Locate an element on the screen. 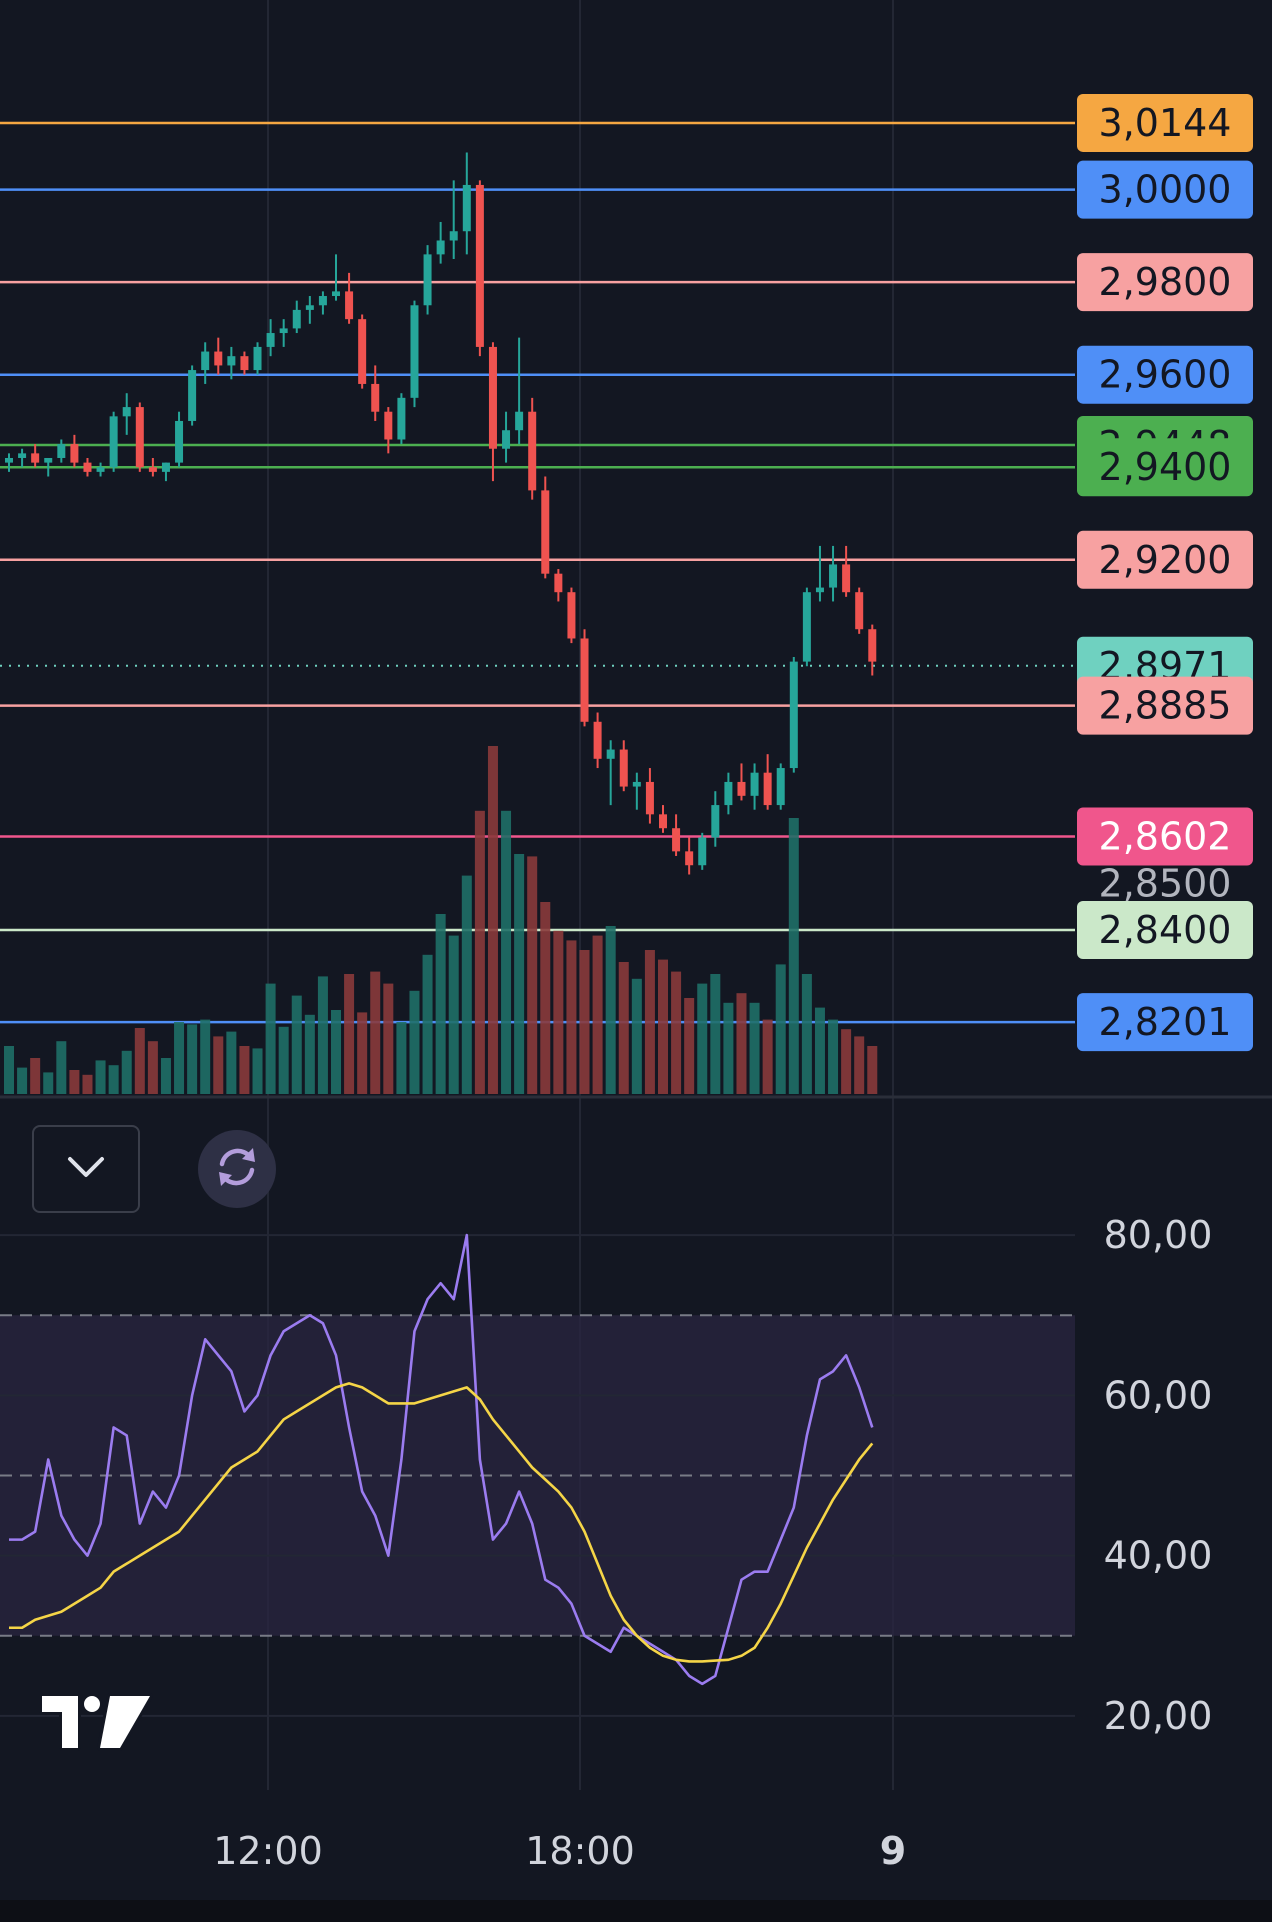 The image size is (1272, 1922). collapse-panel-button is located at coordinates (86, 1169).